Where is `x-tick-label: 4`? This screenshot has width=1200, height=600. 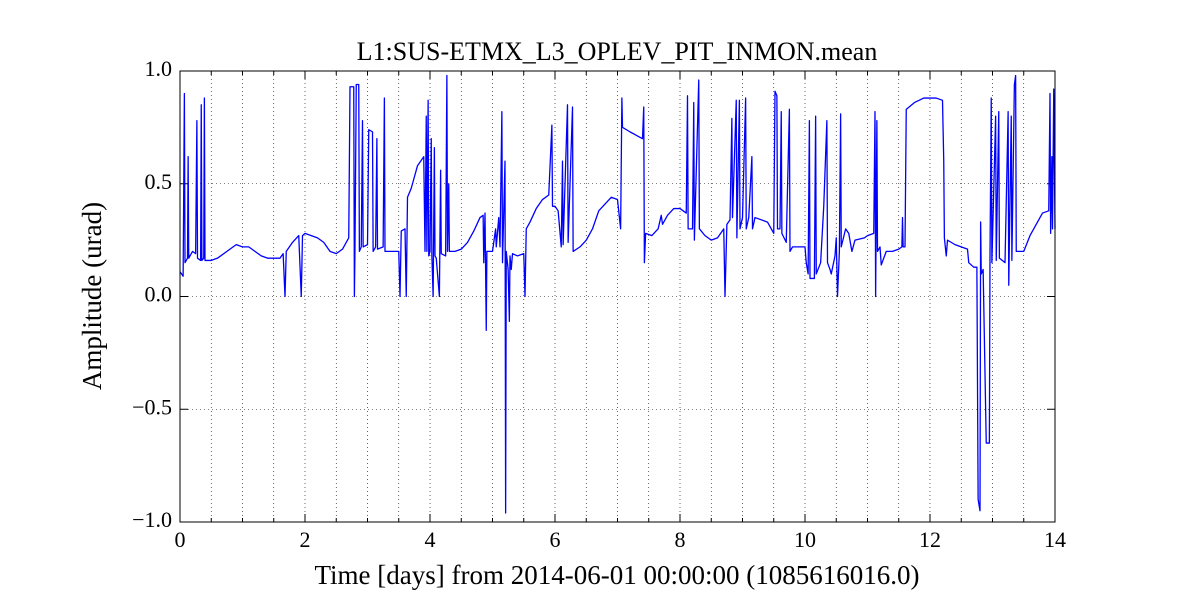
x-tick-label: 4 is located at coordinates (430, 539).